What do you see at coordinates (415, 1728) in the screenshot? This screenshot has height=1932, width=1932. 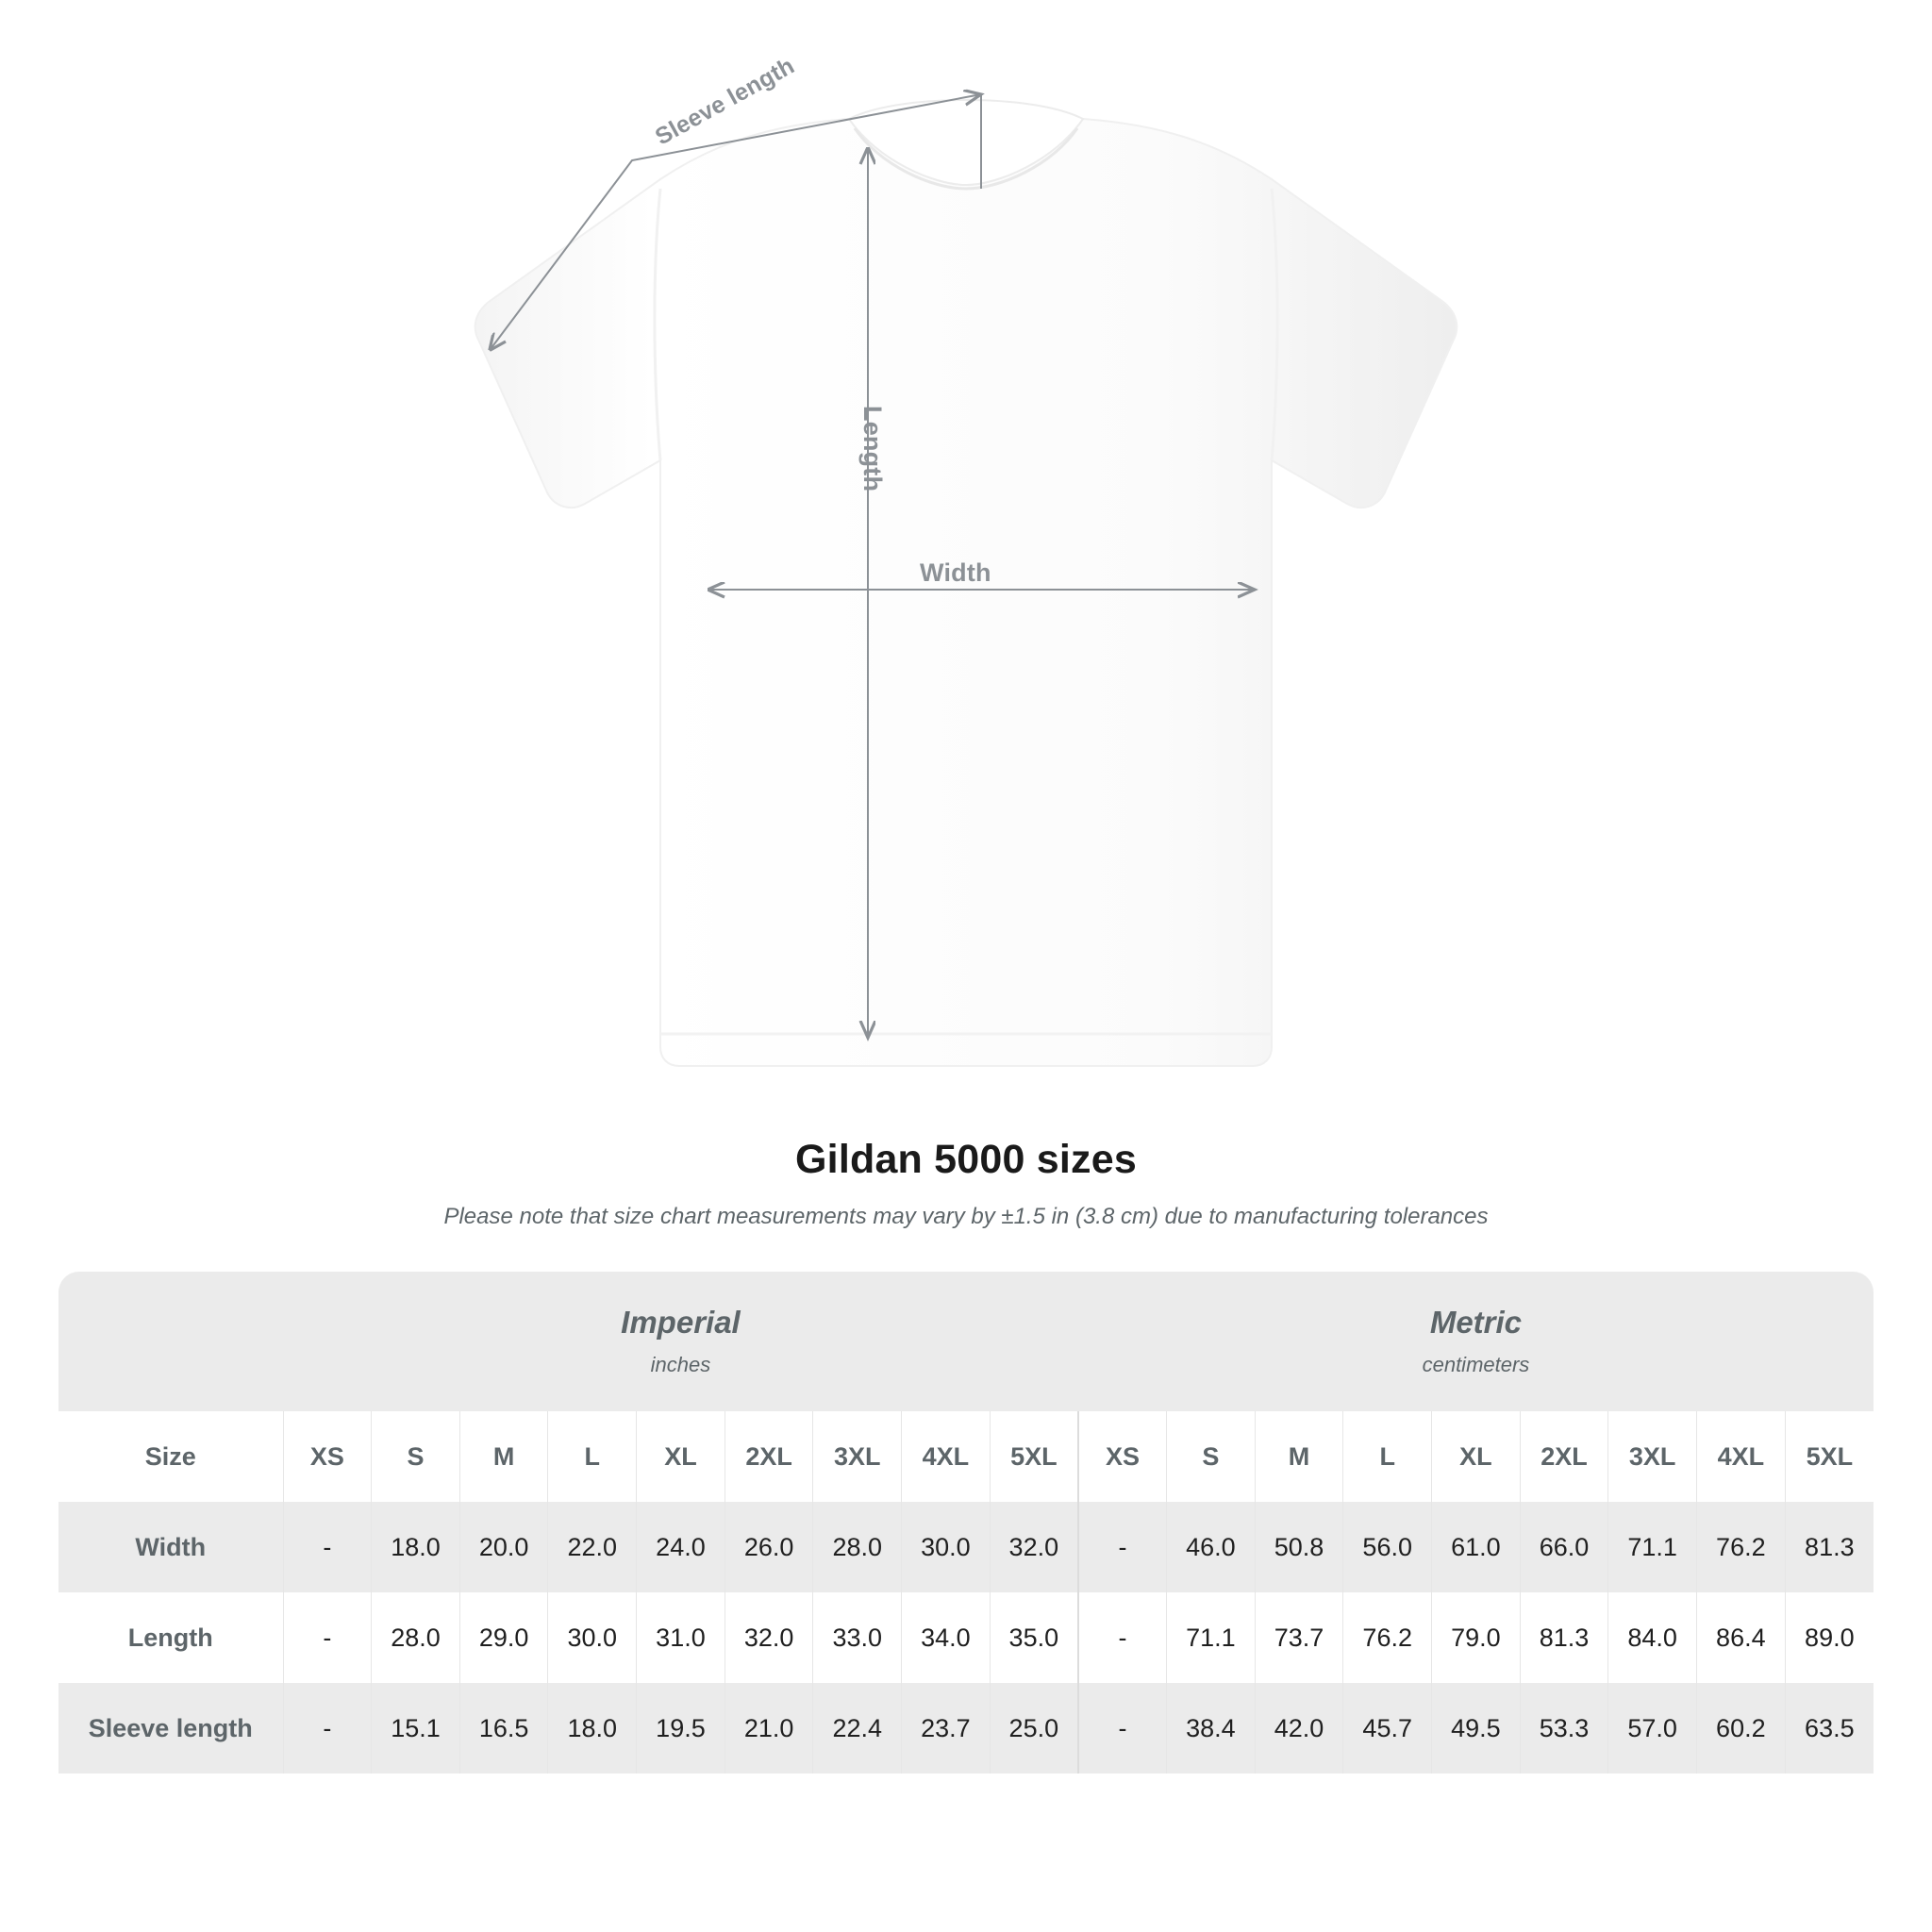 I see `cell-sleeve-length-imperial-s: 15.1` at bounding box center [415, 1728].